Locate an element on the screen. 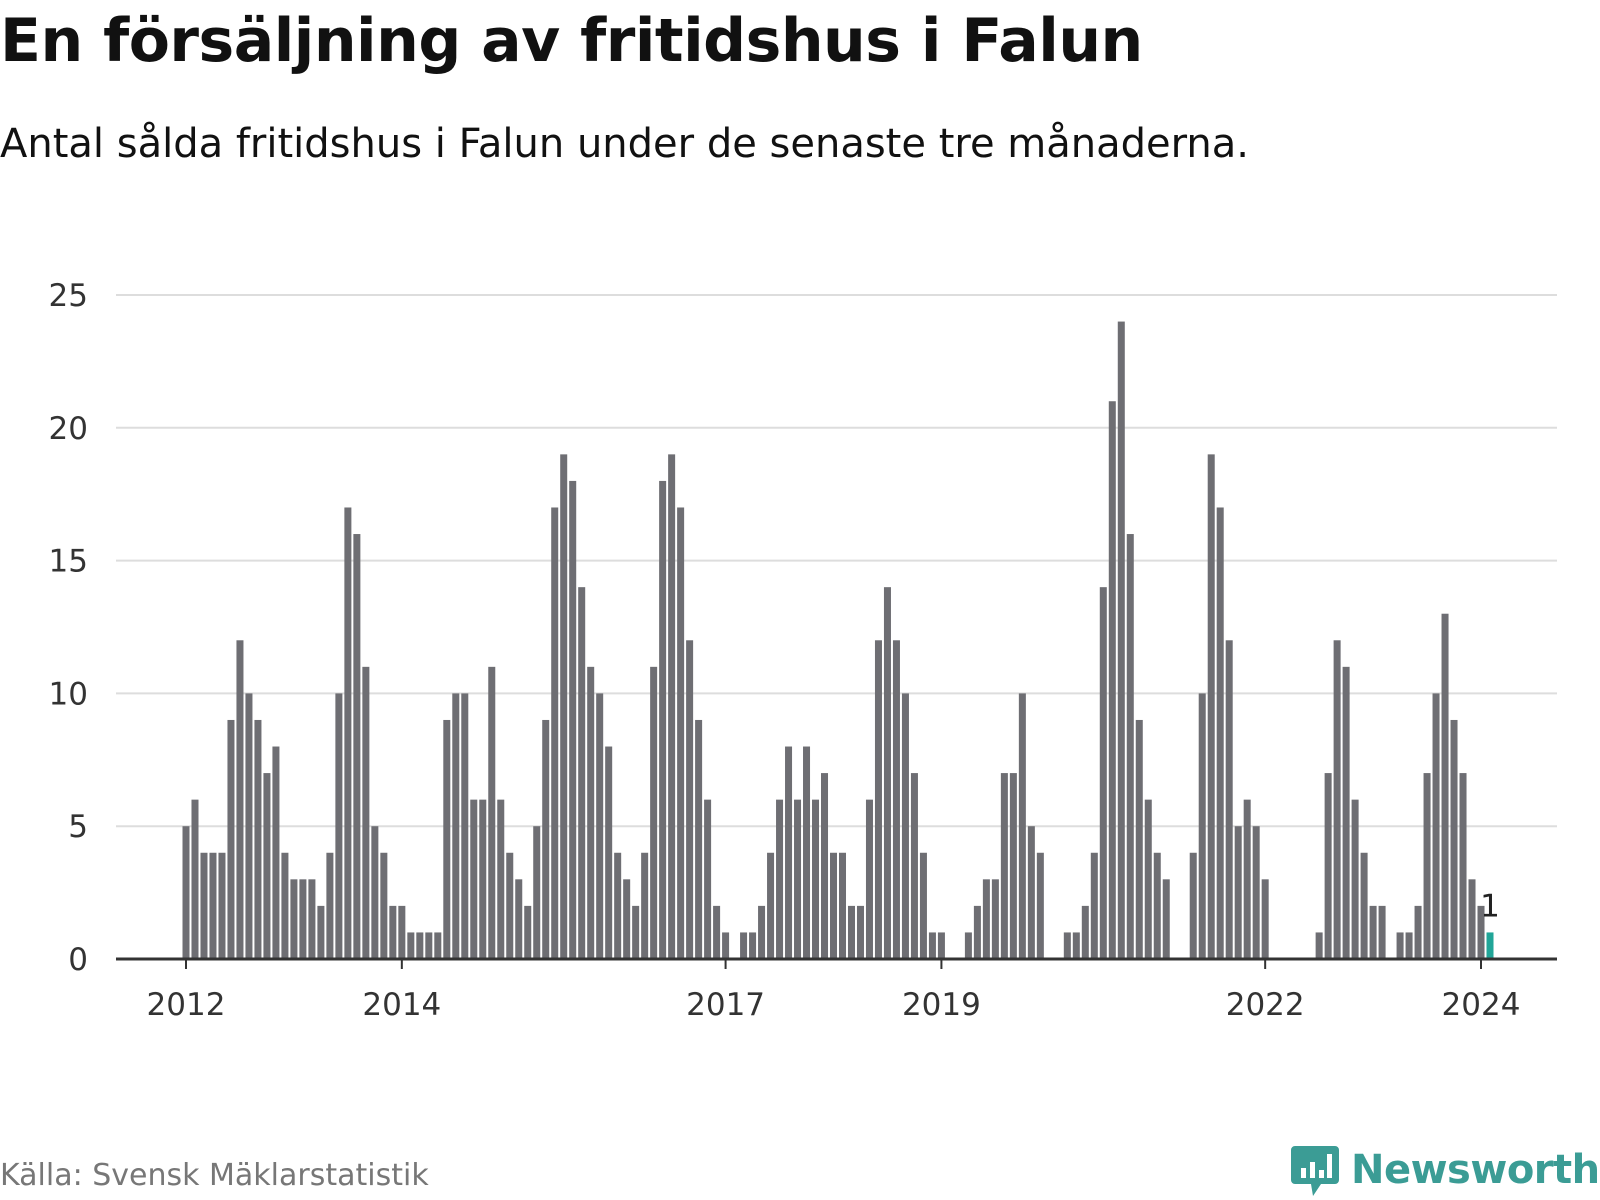 The image size is (1600, 1200). x-tick-label: 2019 is located at coordinates (941, 1005).